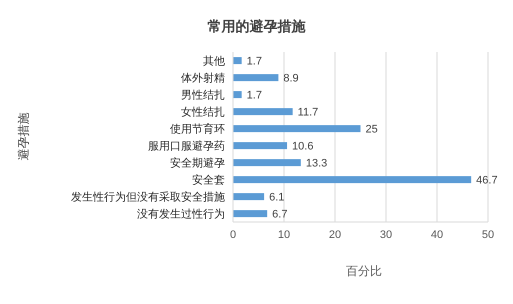  Describe the element at coordinates (372, 130) in the screenshot. I see `data-label: 25` at that location.